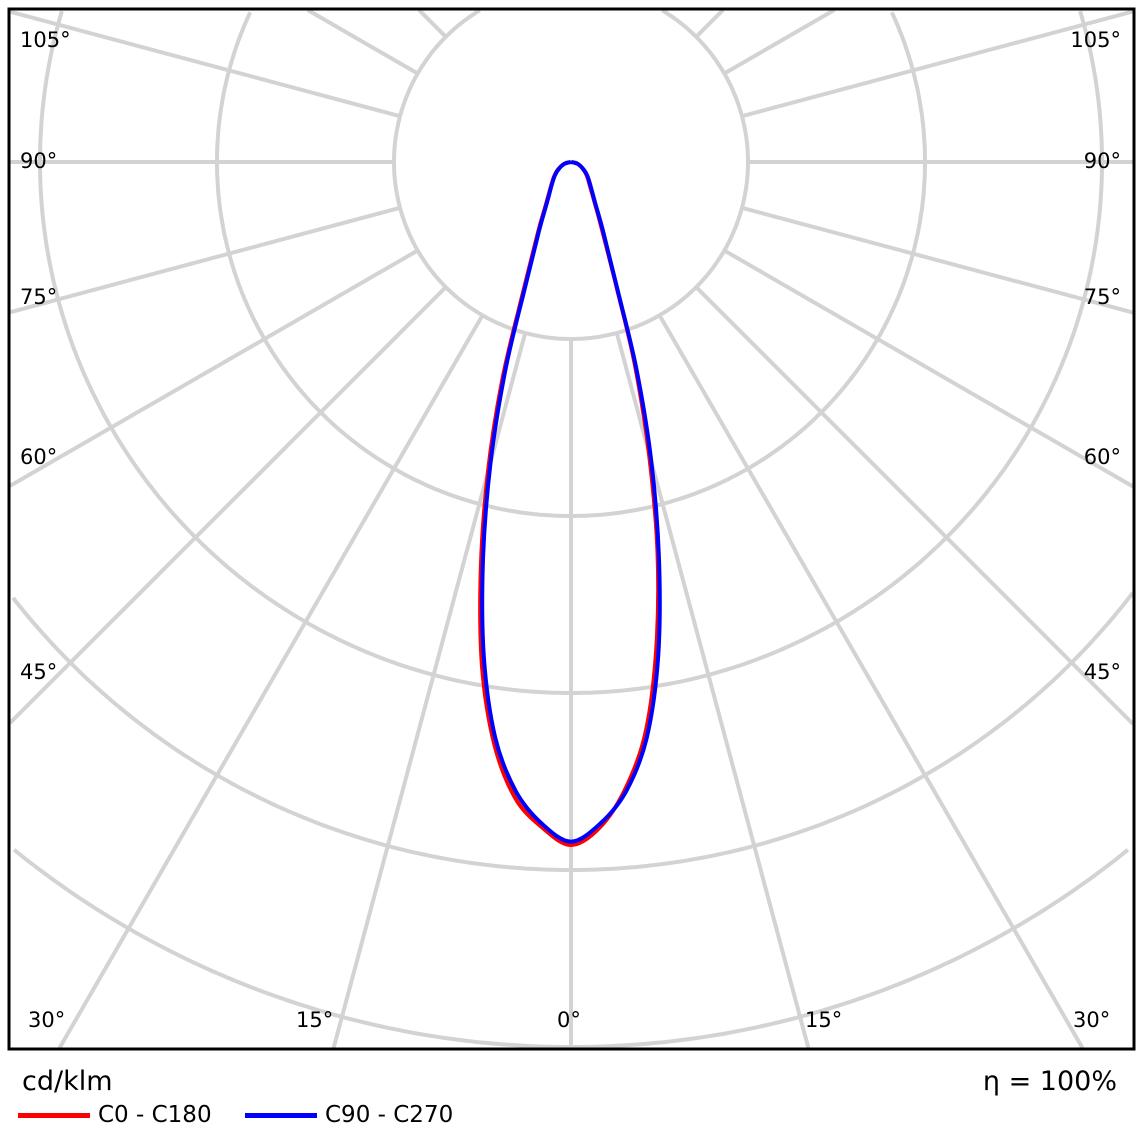 This screenshot has width=1143, height=1143. I want to click on angle-label-left-75: 75°, so click(39, 297).